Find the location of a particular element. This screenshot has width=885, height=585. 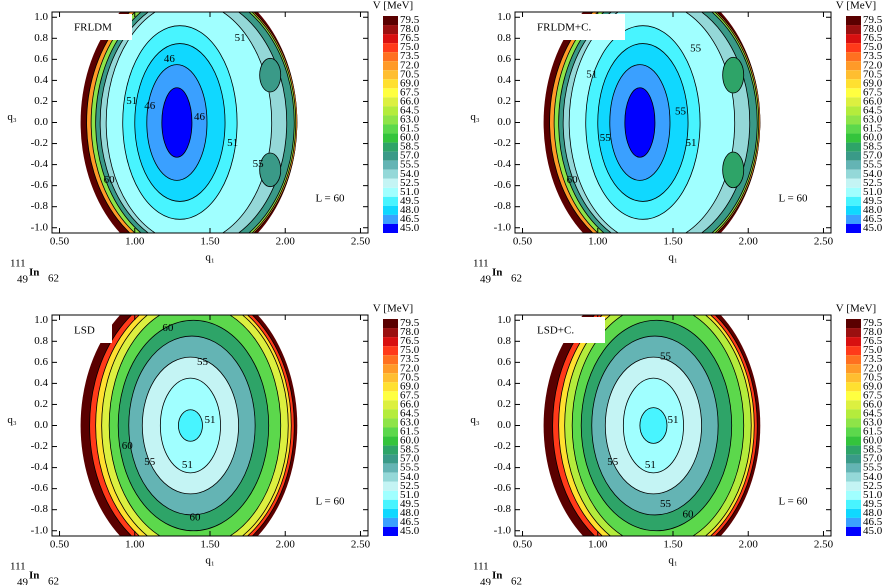

plot-area: 46 46 46 51 51 55 51 60 is located at coordinates (189, 122).